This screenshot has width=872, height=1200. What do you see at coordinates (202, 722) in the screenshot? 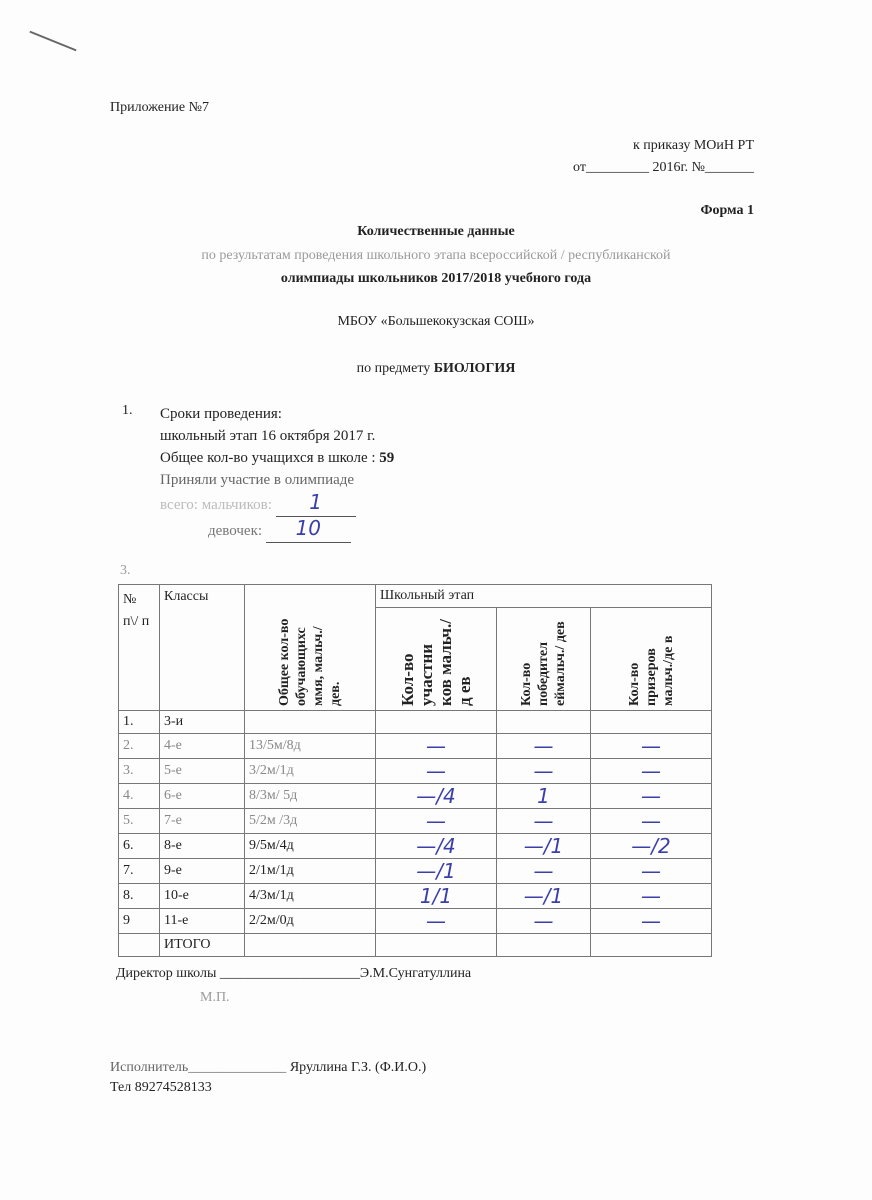
I see `row-class: 3-и` at bounding box center [202, 722].